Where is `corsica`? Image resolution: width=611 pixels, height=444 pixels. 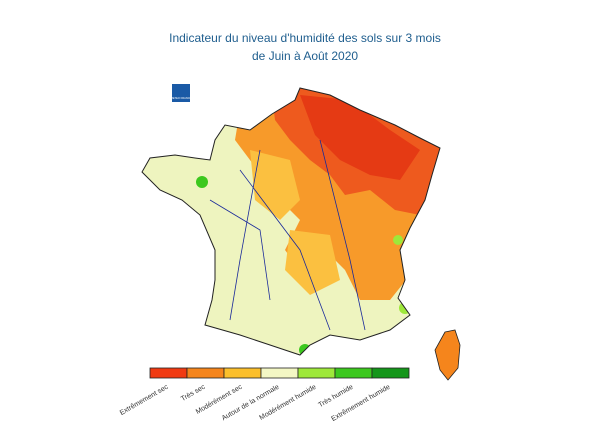 corsica is located at coordinates (447, 355).